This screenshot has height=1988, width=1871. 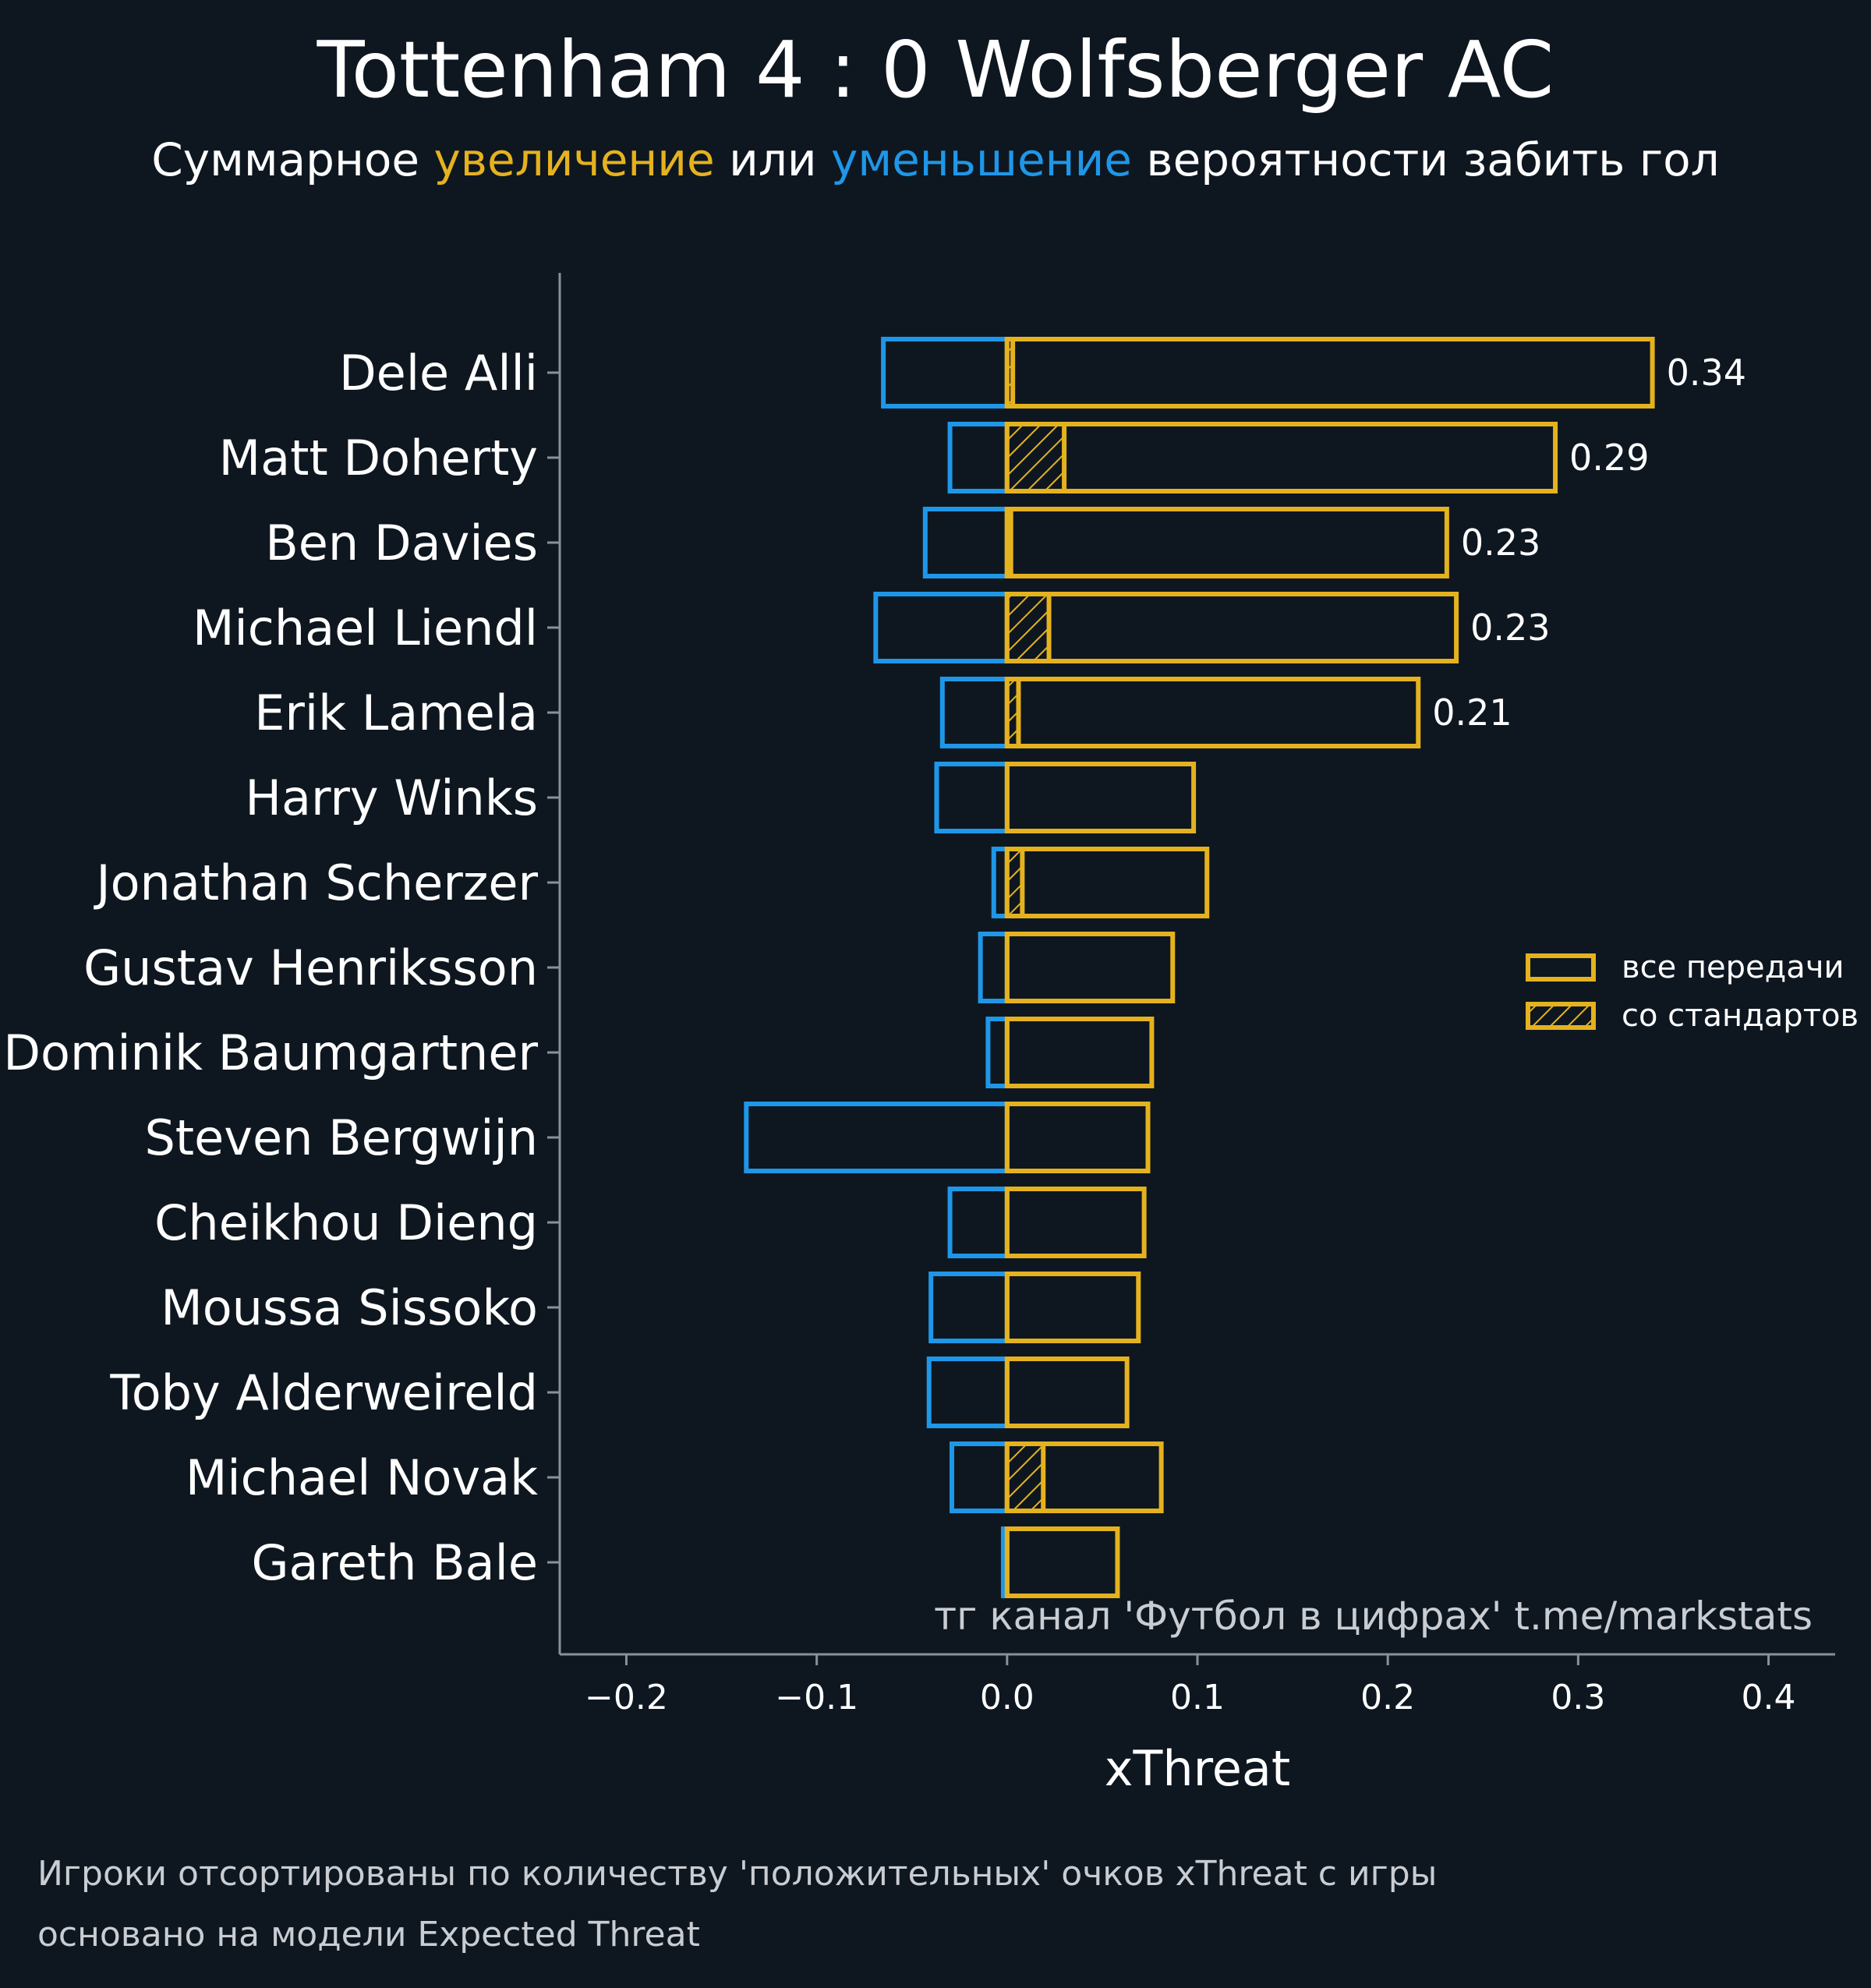 I want to click on x-tick-label: −0.1, so click(x=816, y=1697).